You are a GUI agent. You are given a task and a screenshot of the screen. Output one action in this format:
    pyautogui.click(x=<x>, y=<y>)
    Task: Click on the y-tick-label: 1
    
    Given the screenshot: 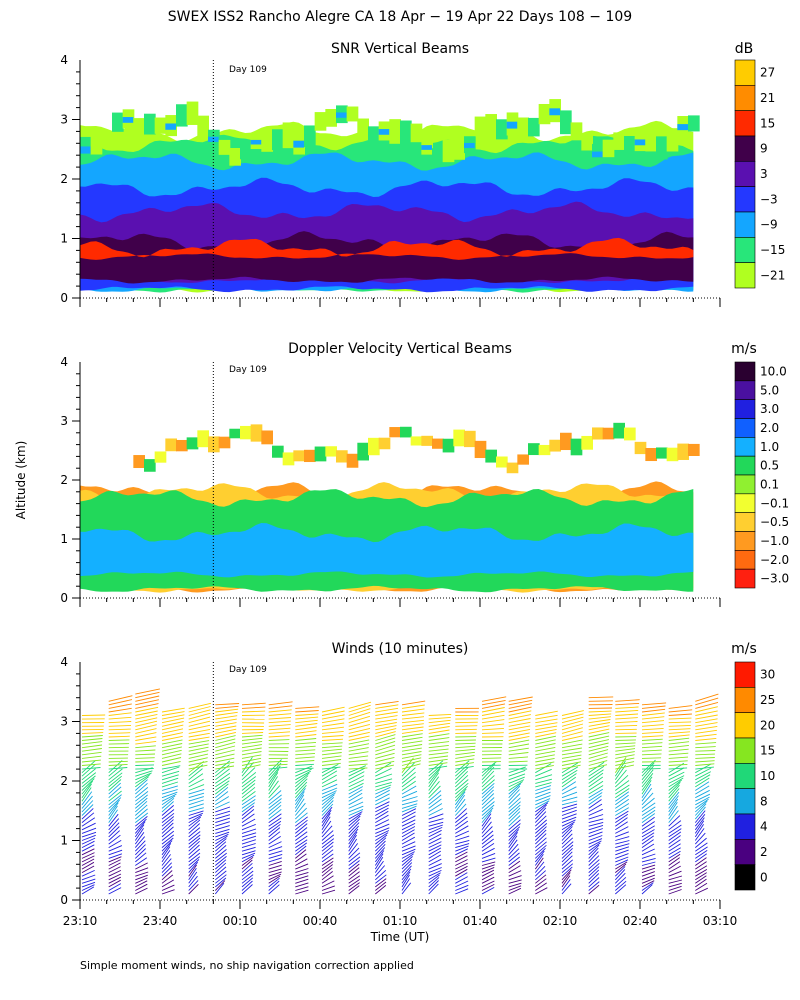 What is the action you would take?
    pyautogui.click(x=64, y=539)
    